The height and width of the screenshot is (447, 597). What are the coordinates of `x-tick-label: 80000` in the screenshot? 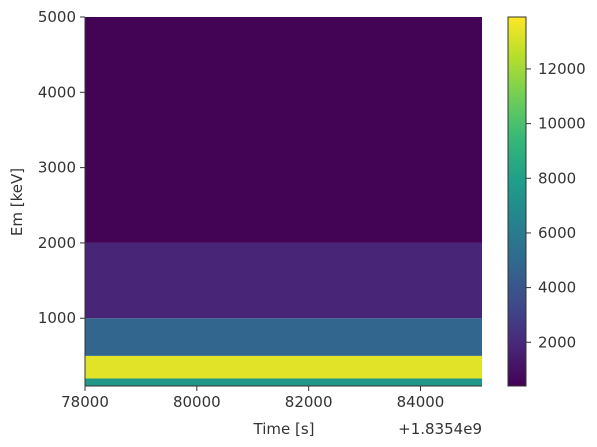 It's located at (197, 402).